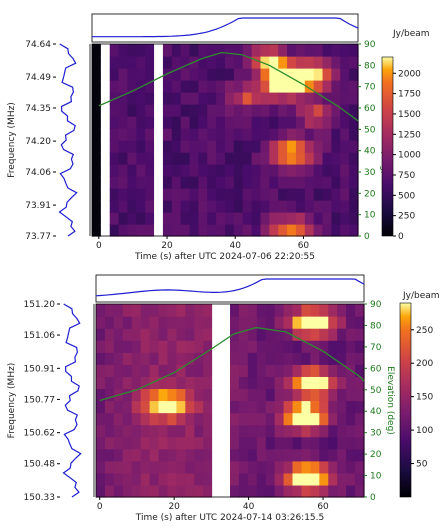 This screenshot has width=442, height=528. I want to click on elevation-tick-label: 40, so click(376, 412).